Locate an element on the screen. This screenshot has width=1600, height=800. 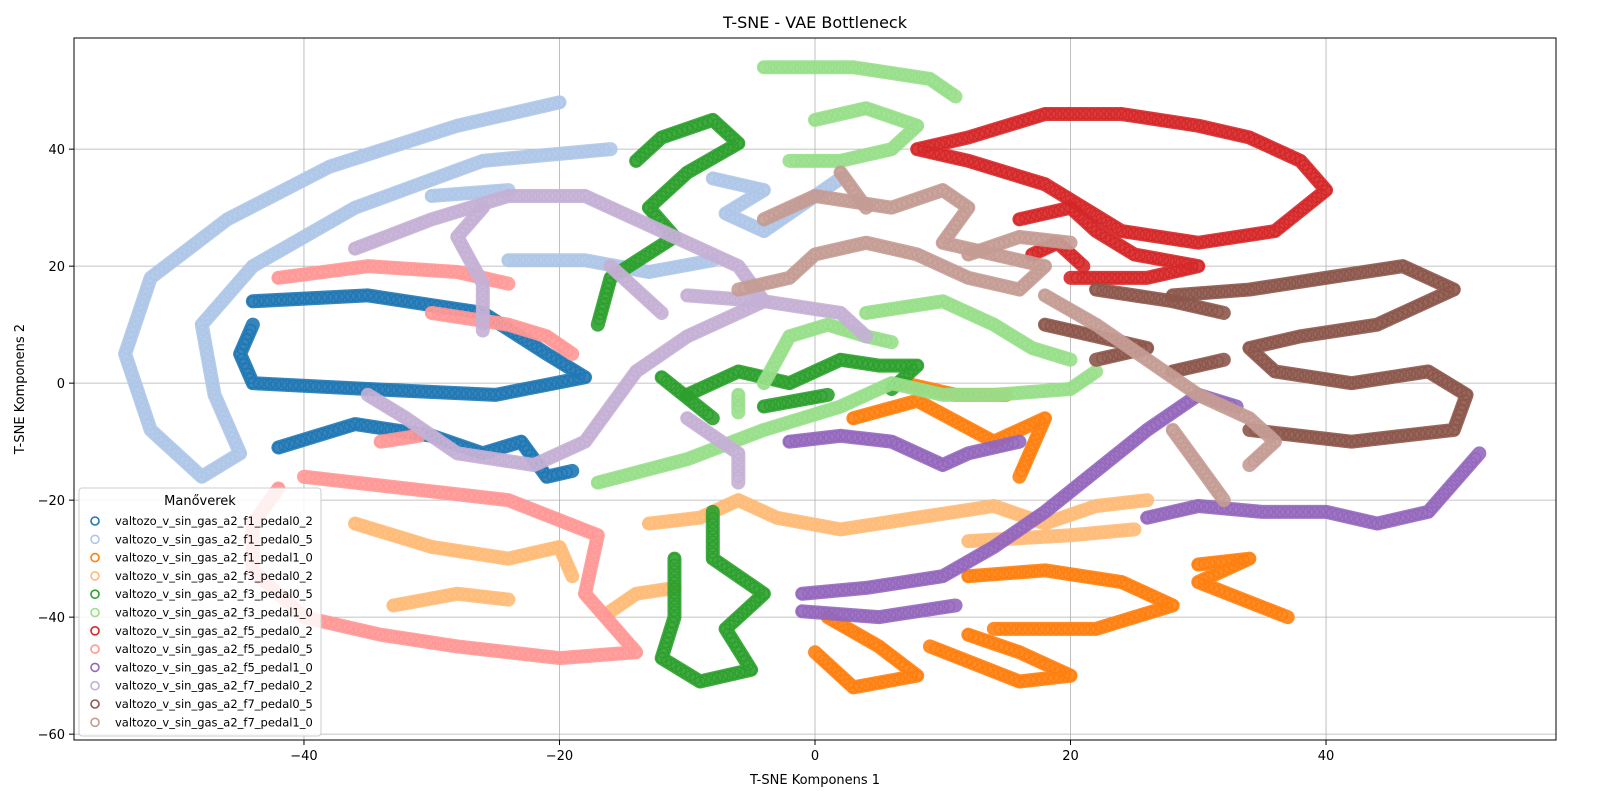
x-tick-label: 40 is located at coordinates (1326, 756).